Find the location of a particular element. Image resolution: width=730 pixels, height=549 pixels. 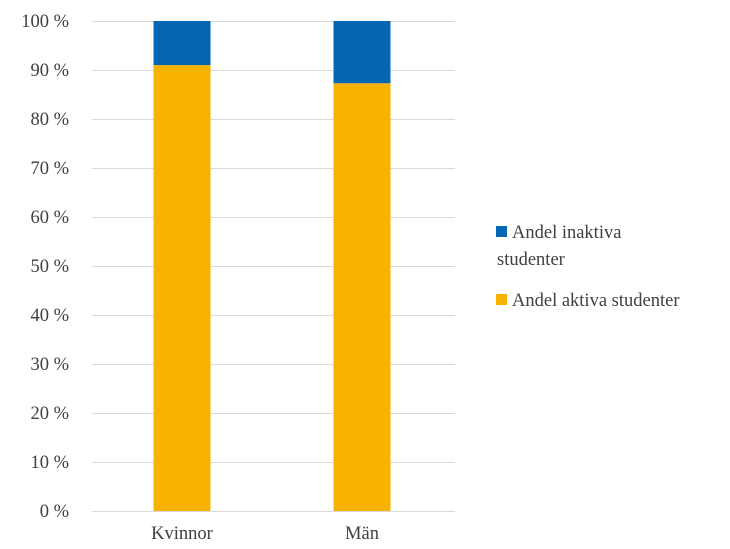

x-category-label: Män is located at coordinates (362, 534).